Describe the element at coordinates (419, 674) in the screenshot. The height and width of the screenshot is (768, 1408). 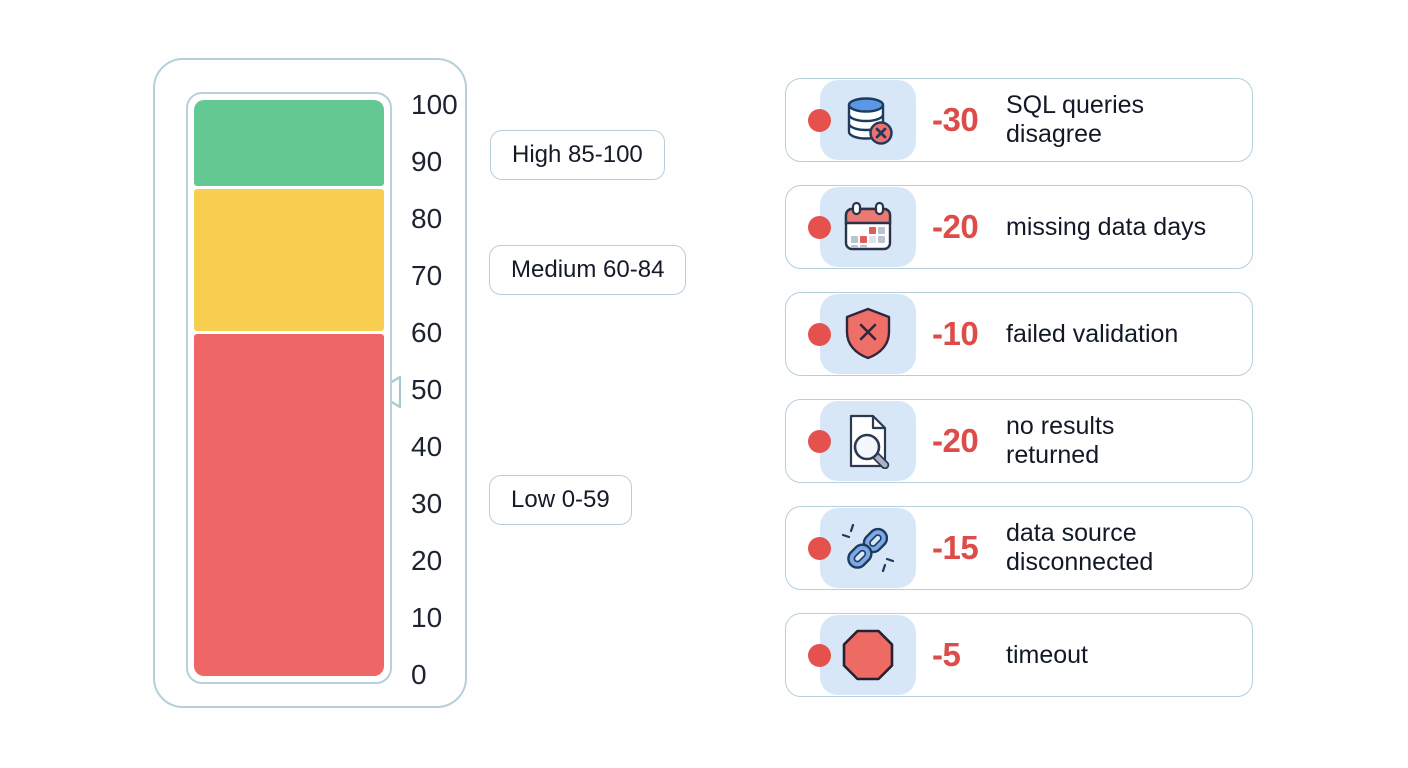
I see `gauge-tick-label: 0` at that location.